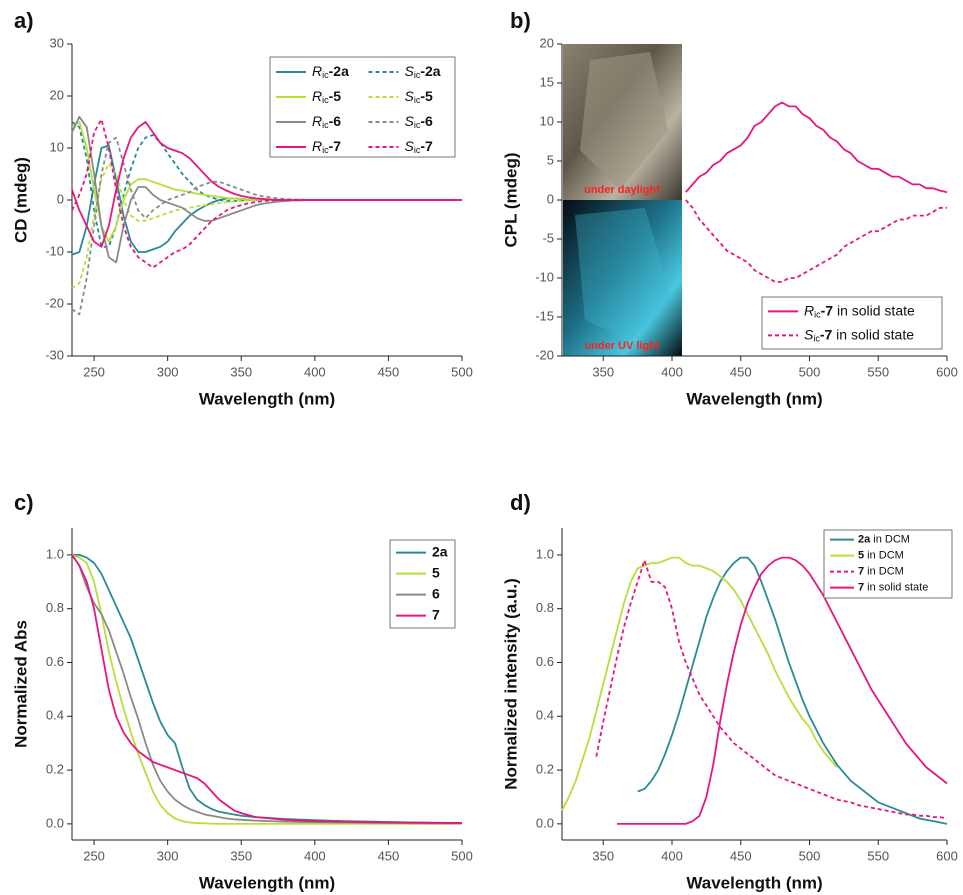  Describe the element at coordinates (24, 502) in the screenshot. I see `panel-label: c)` at that location.